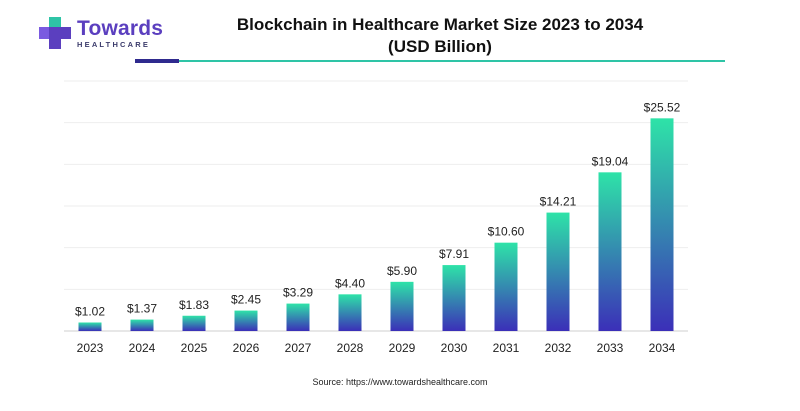 Image resolution: width=800 pixels, height=411 pixels. Describe the element at coordinates (298, 317) in the screenshot. I see `bar-2027` at that location.